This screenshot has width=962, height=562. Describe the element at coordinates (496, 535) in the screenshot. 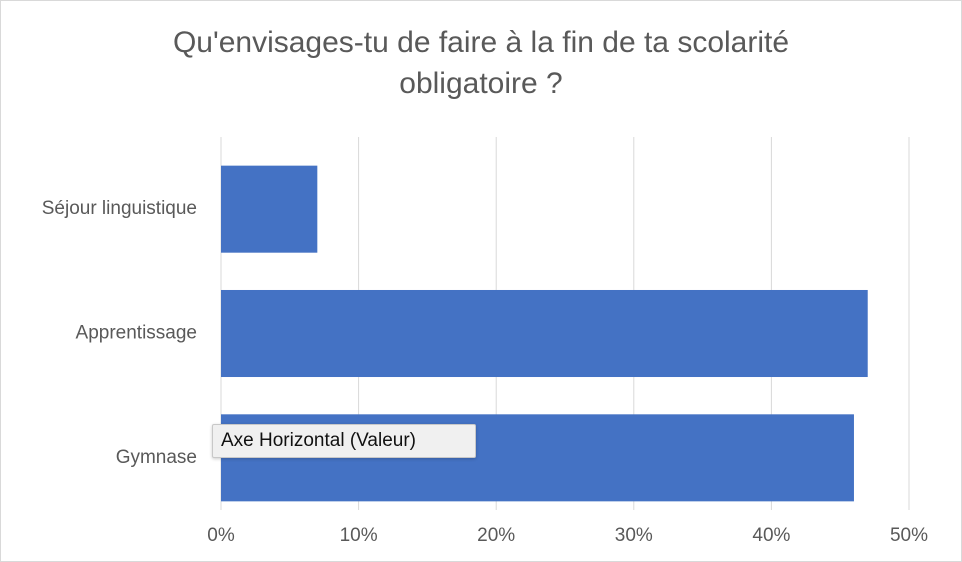

I see `x-tick-label: 20%` at that location.